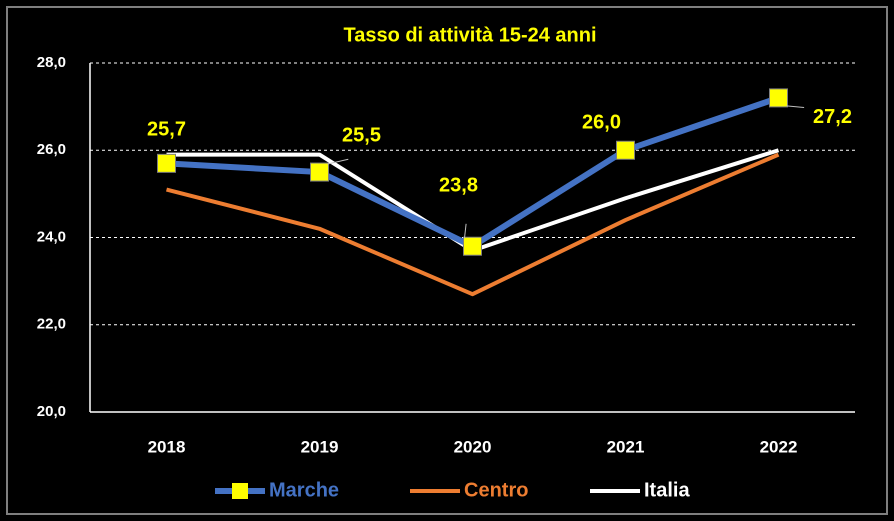 The image size is (894, 521). I want to click on x-tick-label: 2022, so click(779, 446).